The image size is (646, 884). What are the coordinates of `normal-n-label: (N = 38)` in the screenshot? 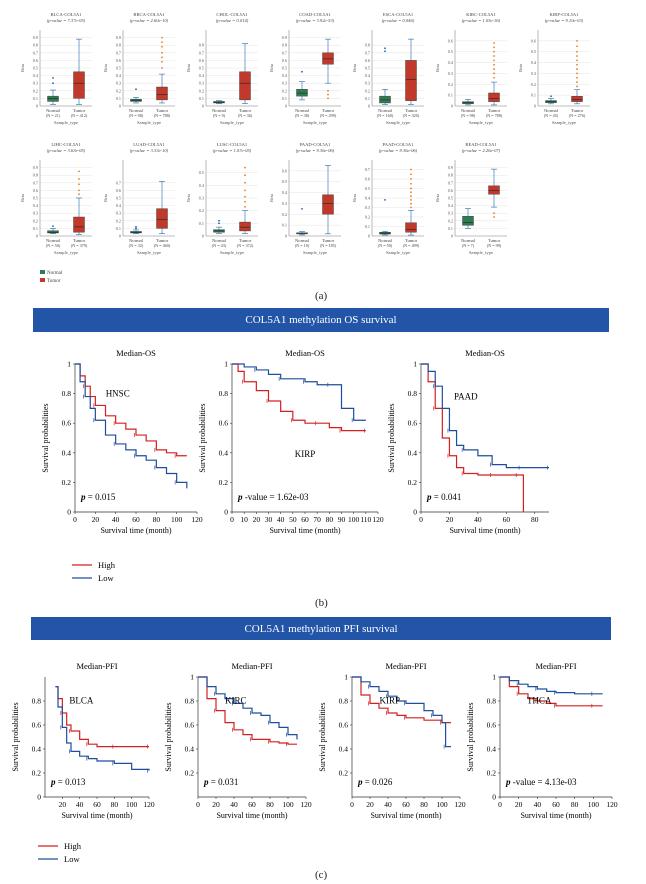 It's located at (302, 115).